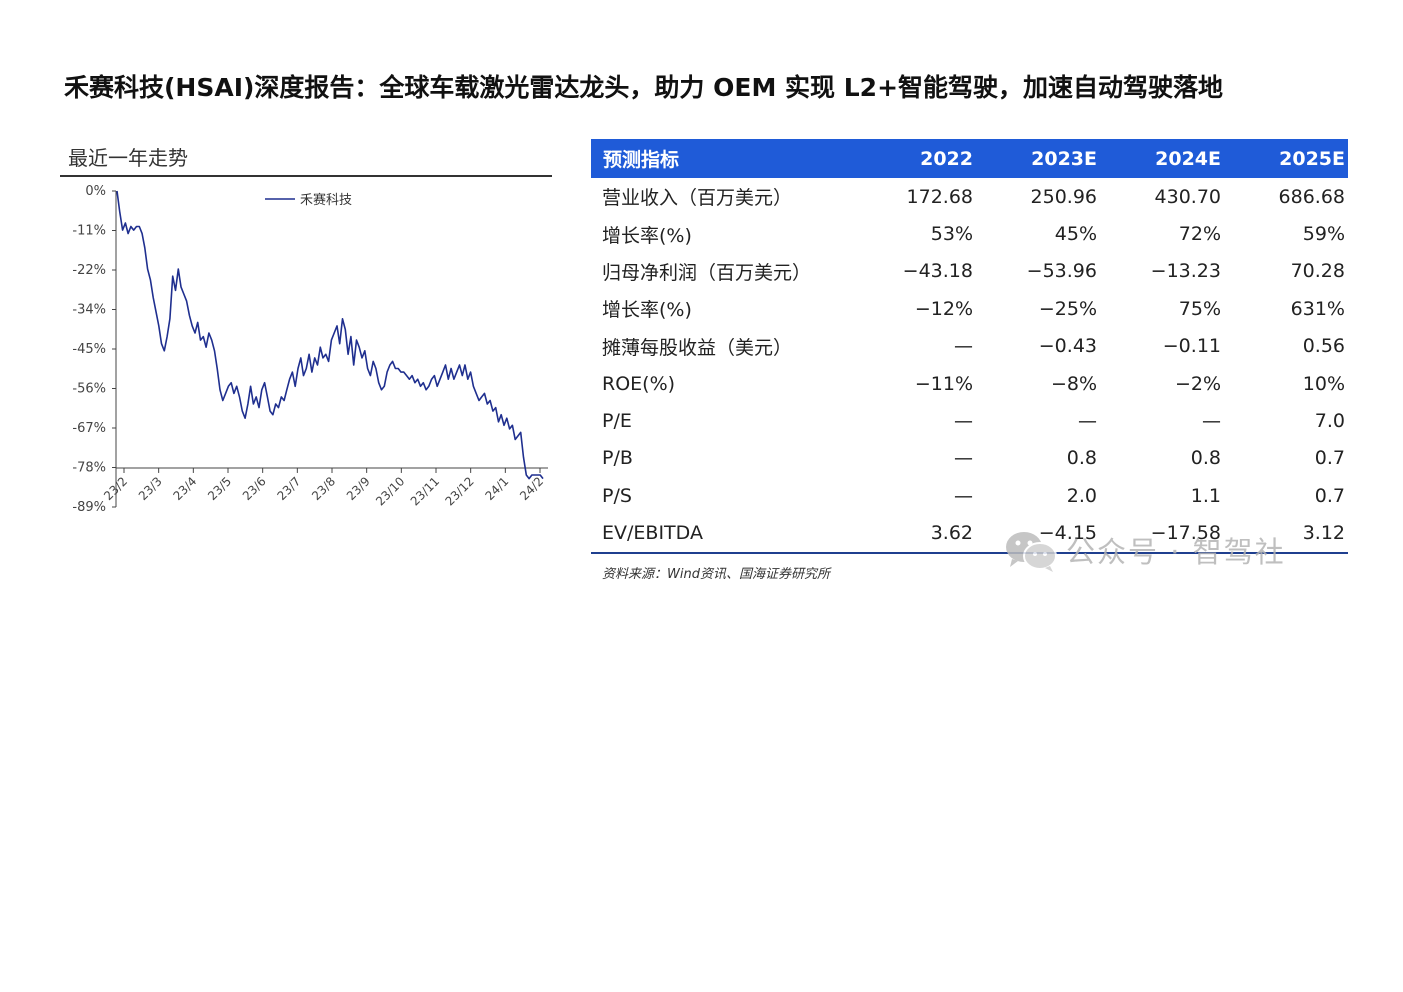 Image resolution: width=1403 pixels, height=992 pixels. What do you see at coordinates (306, 176) in the screenshot?
I see `chart-title-divider` at bounding box center [306, 176].